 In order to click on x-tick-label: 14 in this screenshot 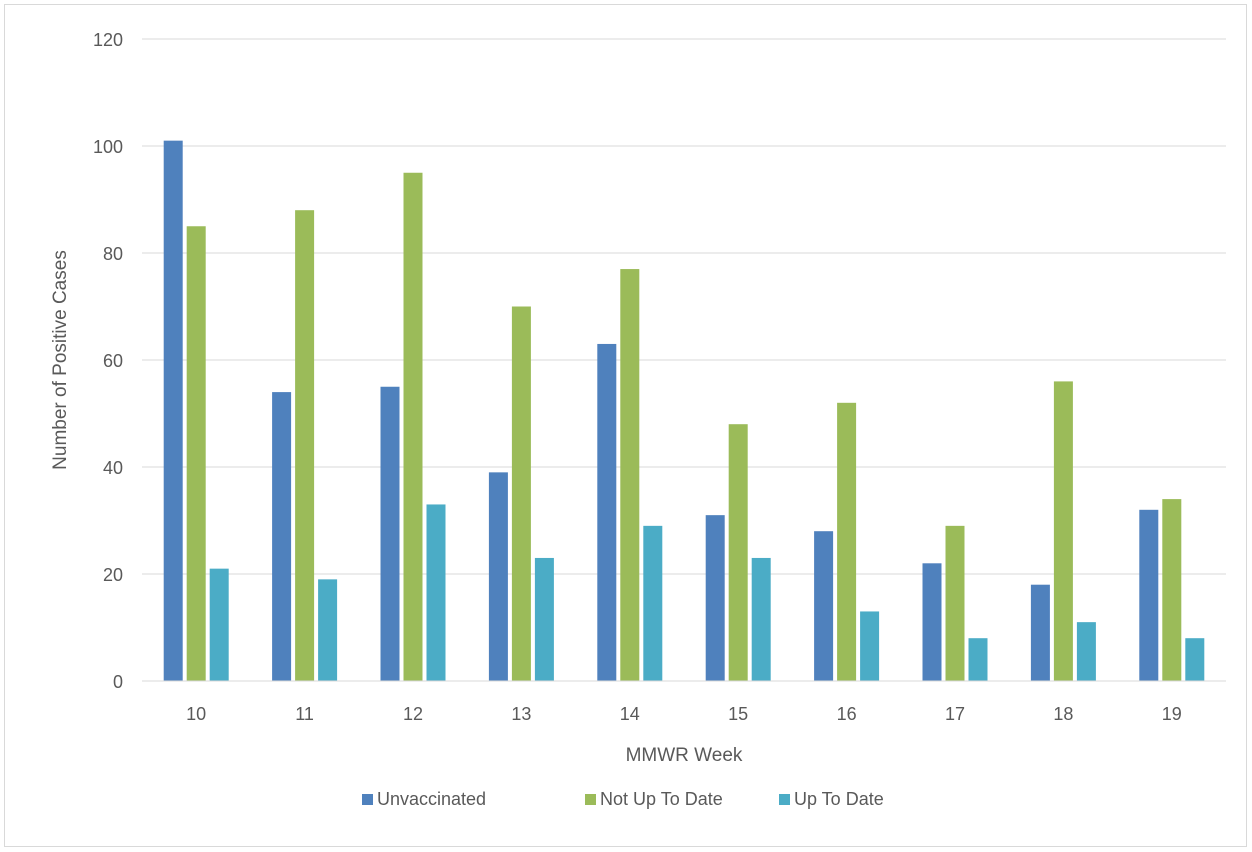, I will do `click(630, 714)`.